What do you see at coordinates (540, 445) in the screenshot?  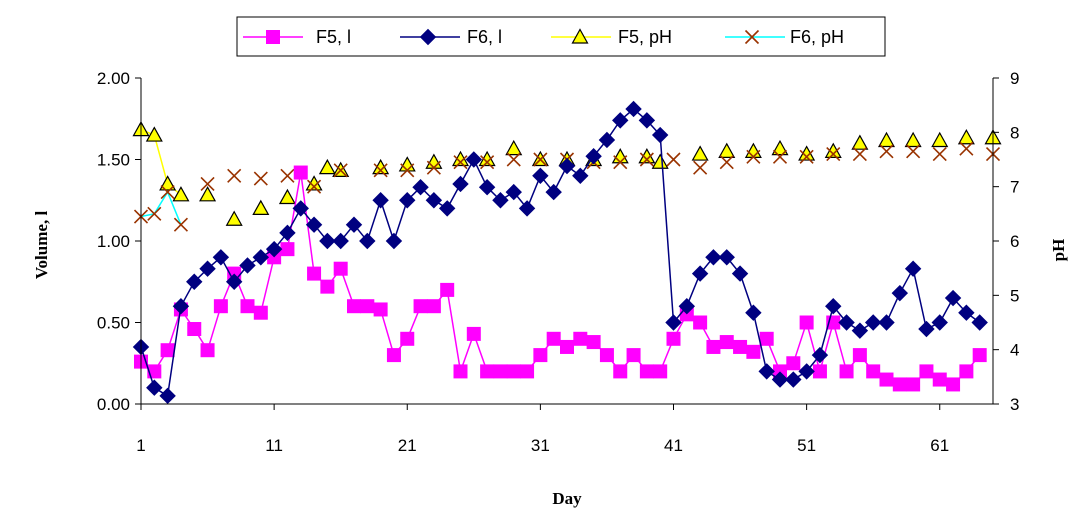 I see `x-tick-label: 31` at bounding box center [540, 445].